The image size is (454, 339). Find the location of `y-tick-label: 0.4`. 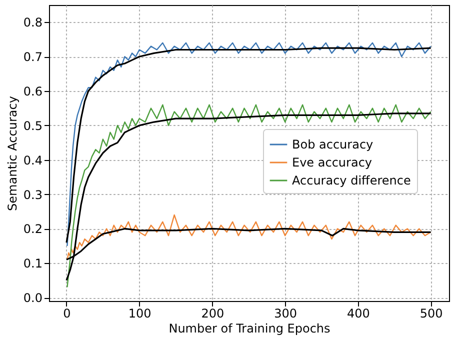

y-tick-label: 0.4 is located at coordinates (32, 160).